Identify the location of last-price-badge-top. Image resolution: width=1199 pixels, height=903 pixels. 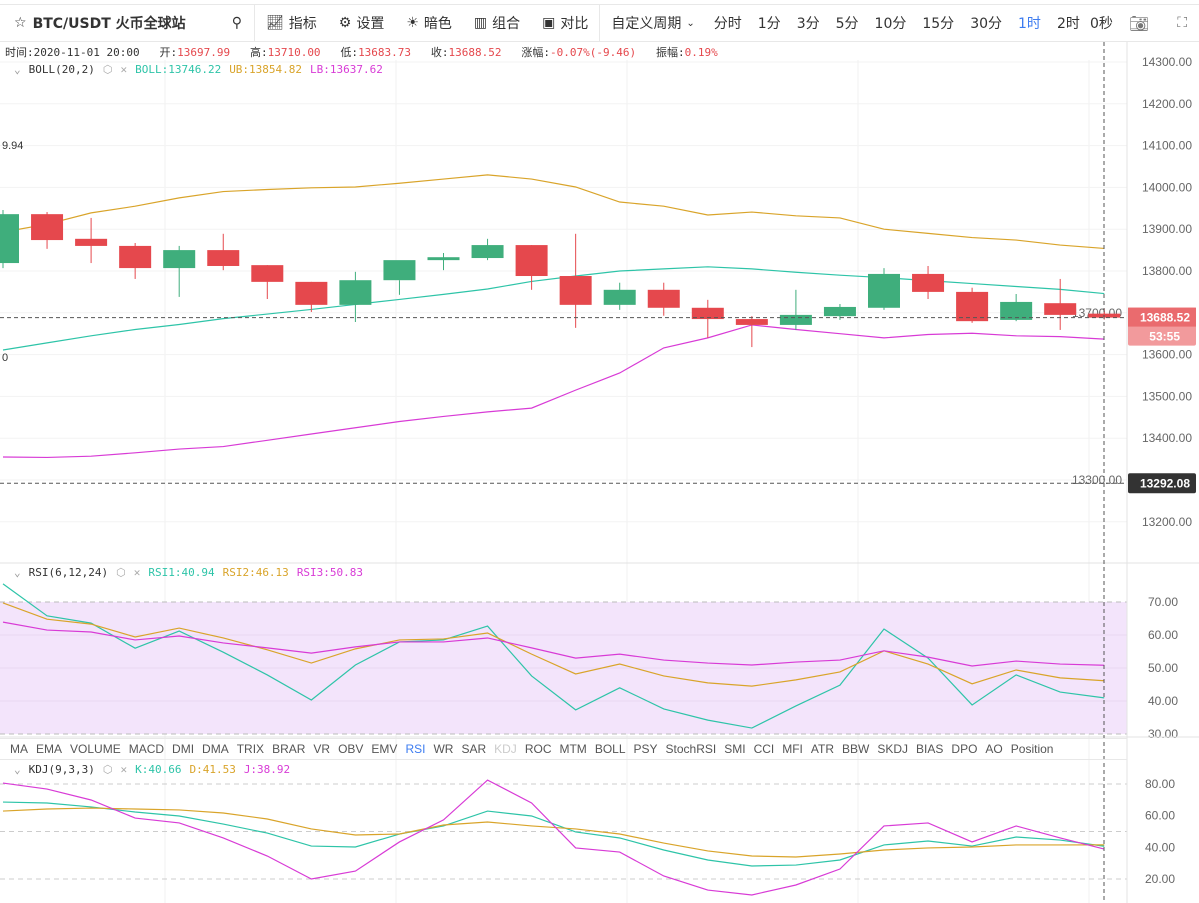
(1162, 317).